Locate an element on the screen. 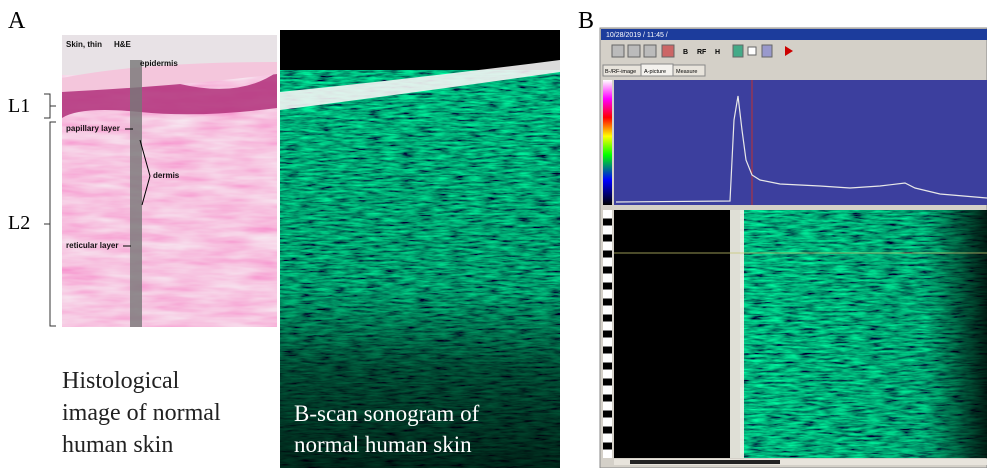 The image size is (987, 468). color-scale is located at coordinates (607, 142).